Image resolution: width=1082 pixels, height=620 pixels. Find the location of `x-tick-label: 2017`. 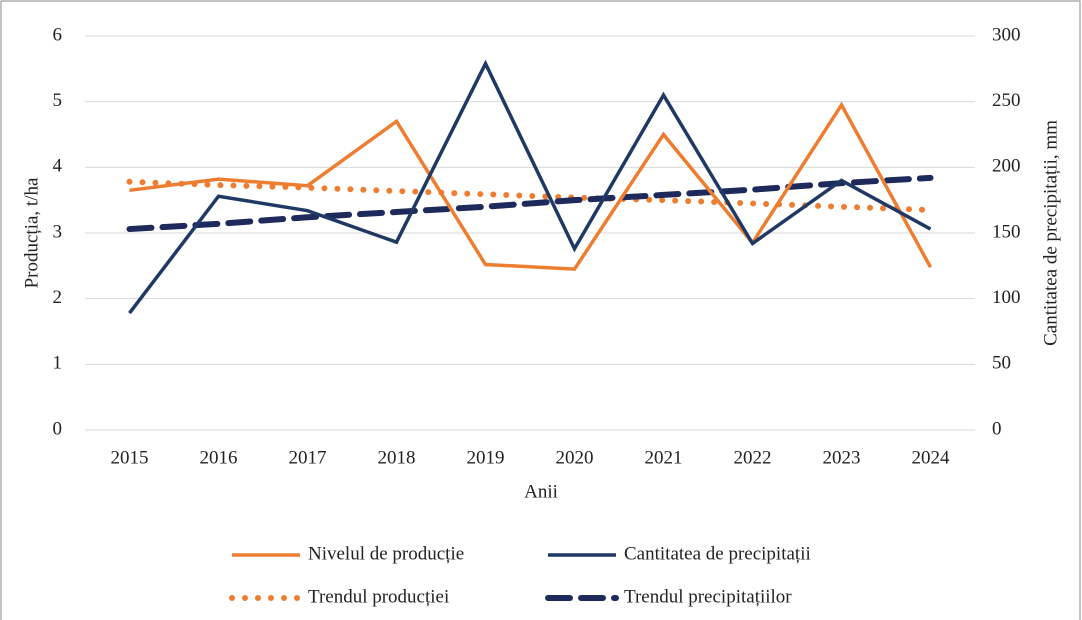

x-tick-label: 2017 is located at coordinates (308, 457).